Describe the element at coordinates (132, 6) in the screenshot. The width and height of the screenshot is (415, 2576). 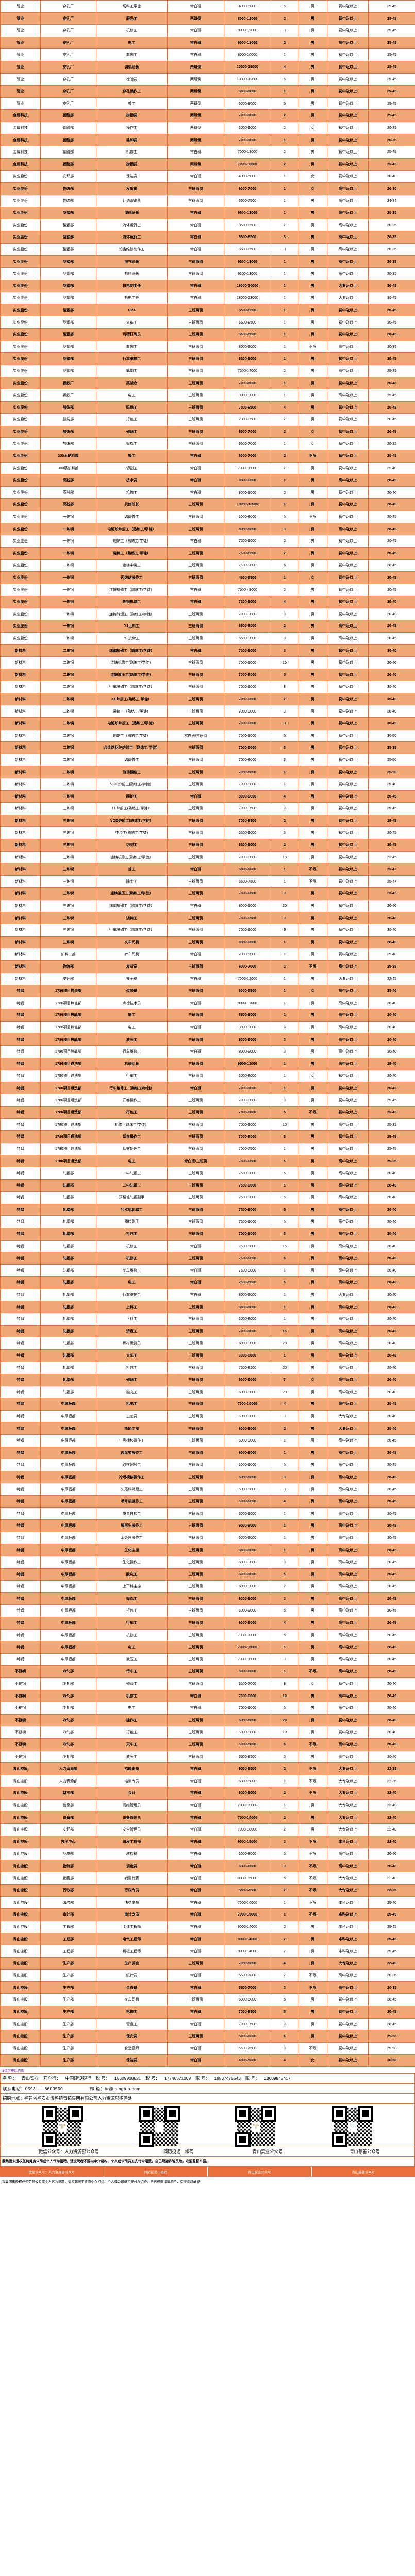
I see `cell-post: 切料工学徒` at that location.